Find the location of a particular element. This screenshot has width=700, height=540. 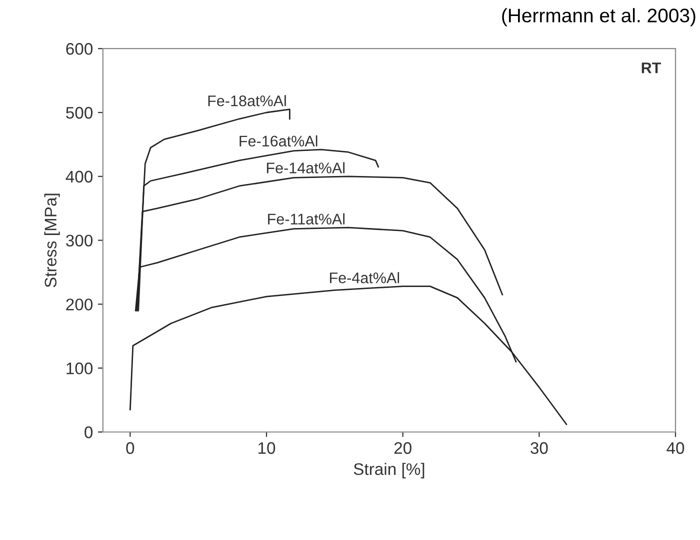

y-tick-label: 200 is located at coordinates (79, 304).